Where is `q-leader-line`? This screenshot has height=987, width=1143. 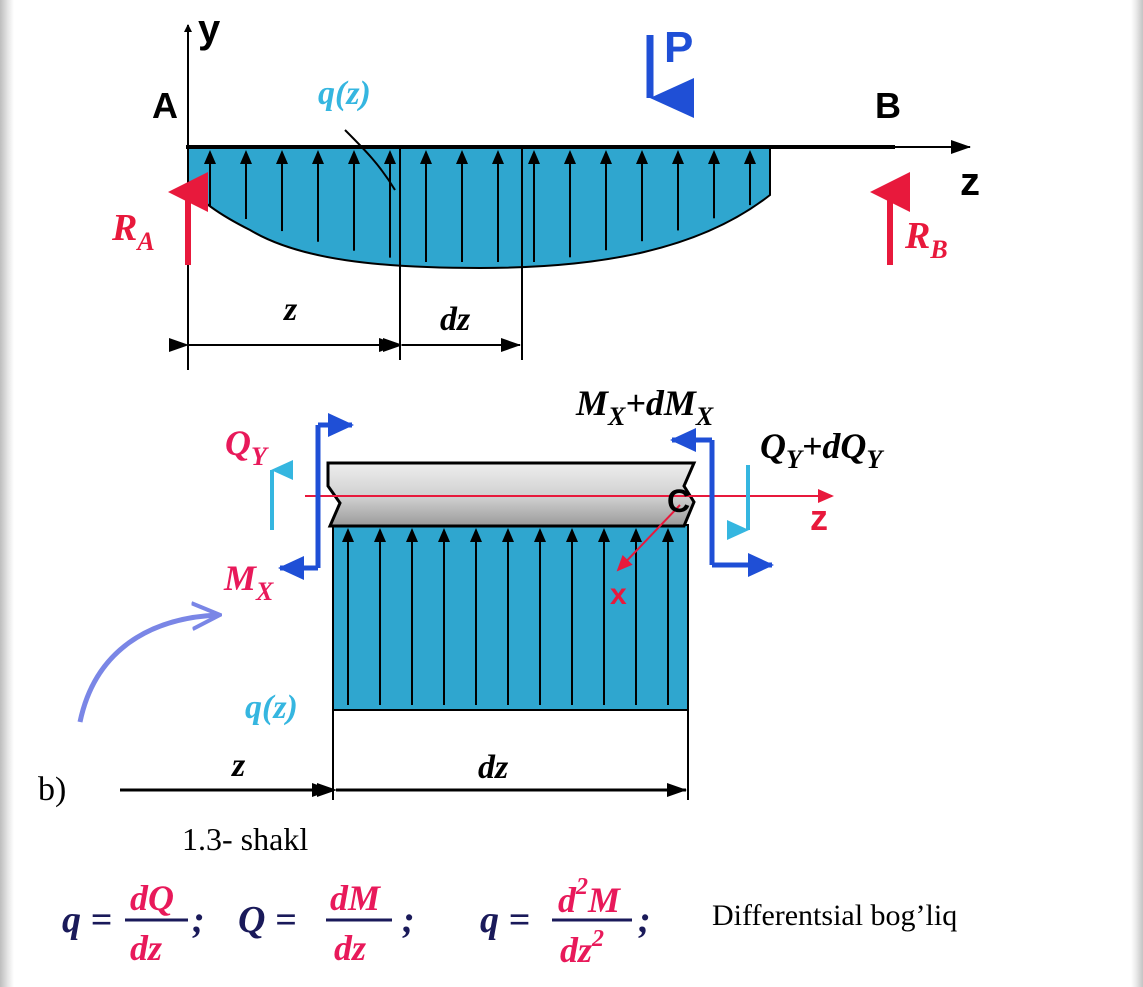
q-leader-line is located at coordinates (370, 160).